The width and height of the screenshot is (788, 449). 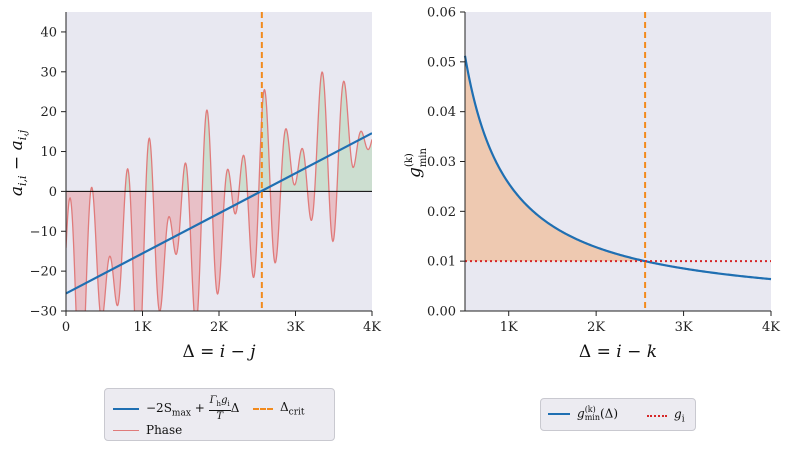 I want to click on right-y-tick-label: 0.05, so click(x=441, y=62).